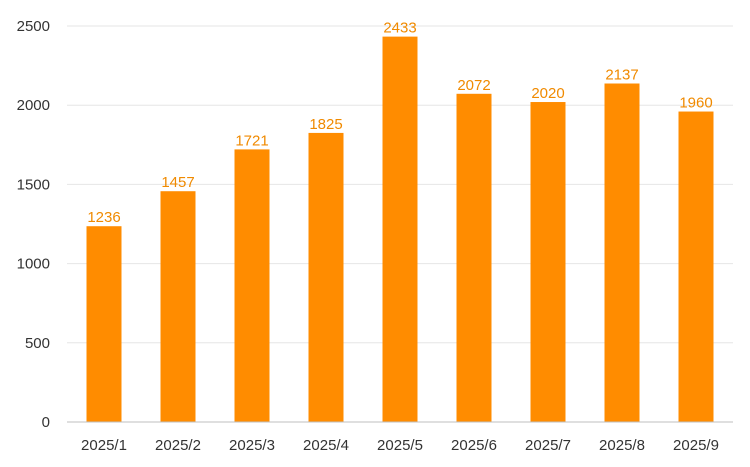  I want to click on x-tick-label: 2025/1, so click(104, 445).